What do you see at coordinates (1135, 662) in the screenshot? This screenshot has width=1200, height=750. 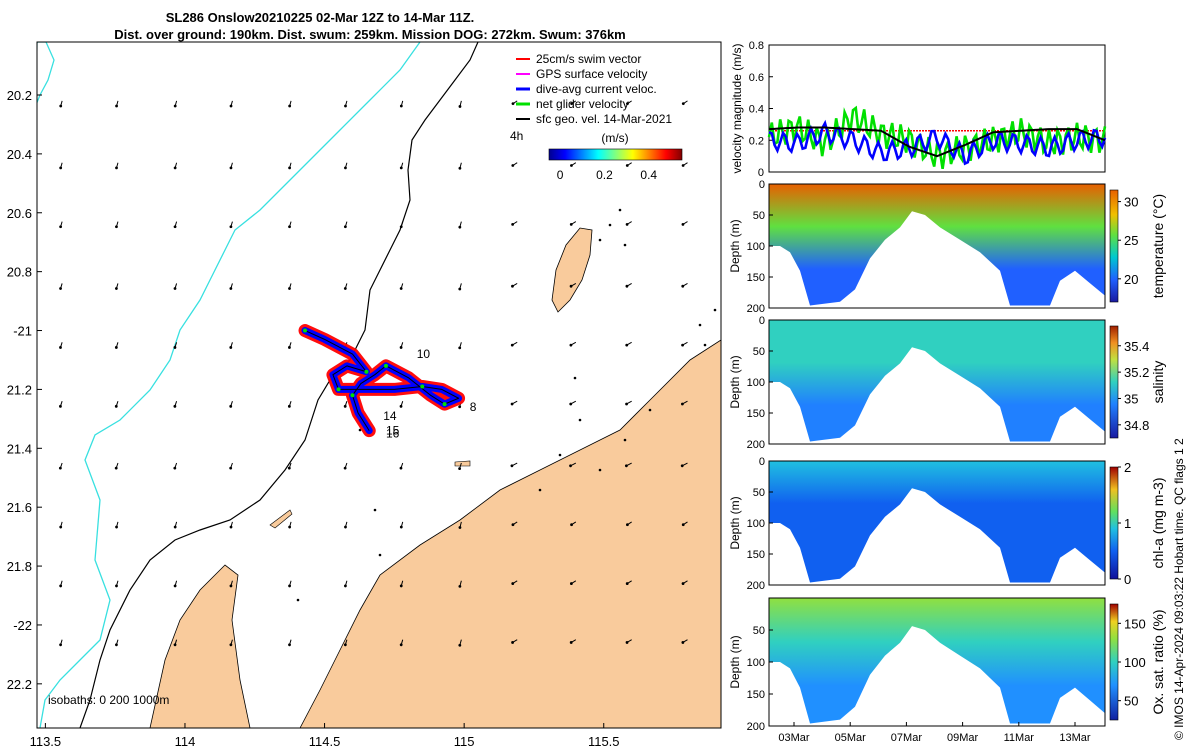 I see `section-colorbar-tick-label: 100` at bounding box center [1135, 662].